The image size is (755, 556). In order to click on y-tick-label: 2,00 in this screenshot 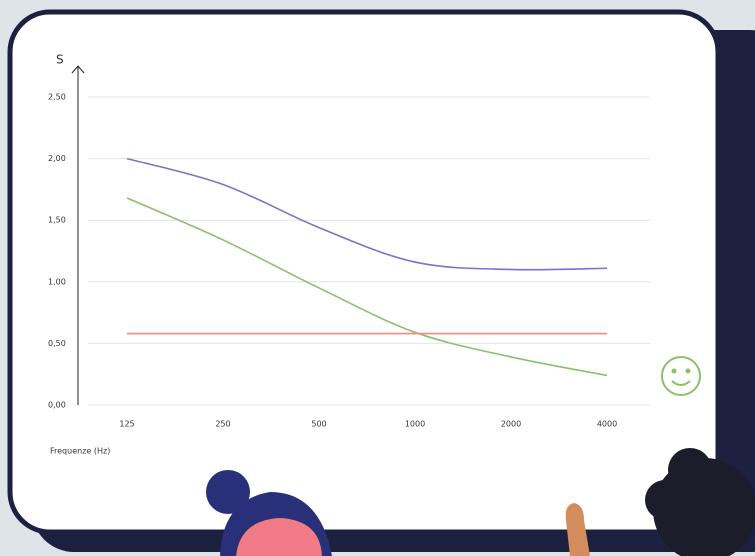, I will do `click(57, 158)`.